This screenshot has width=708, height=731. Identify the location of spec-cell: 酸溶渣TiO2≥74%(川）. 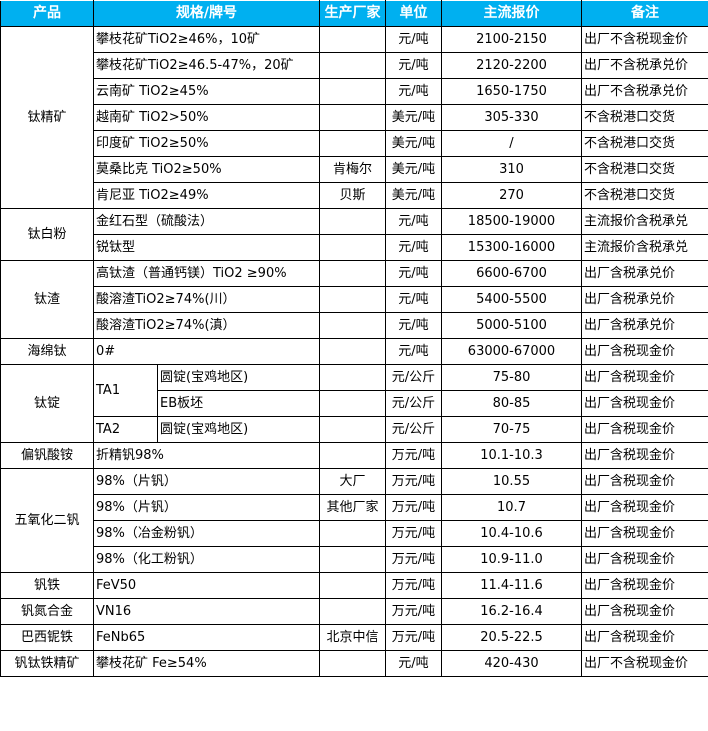
(206, 299).